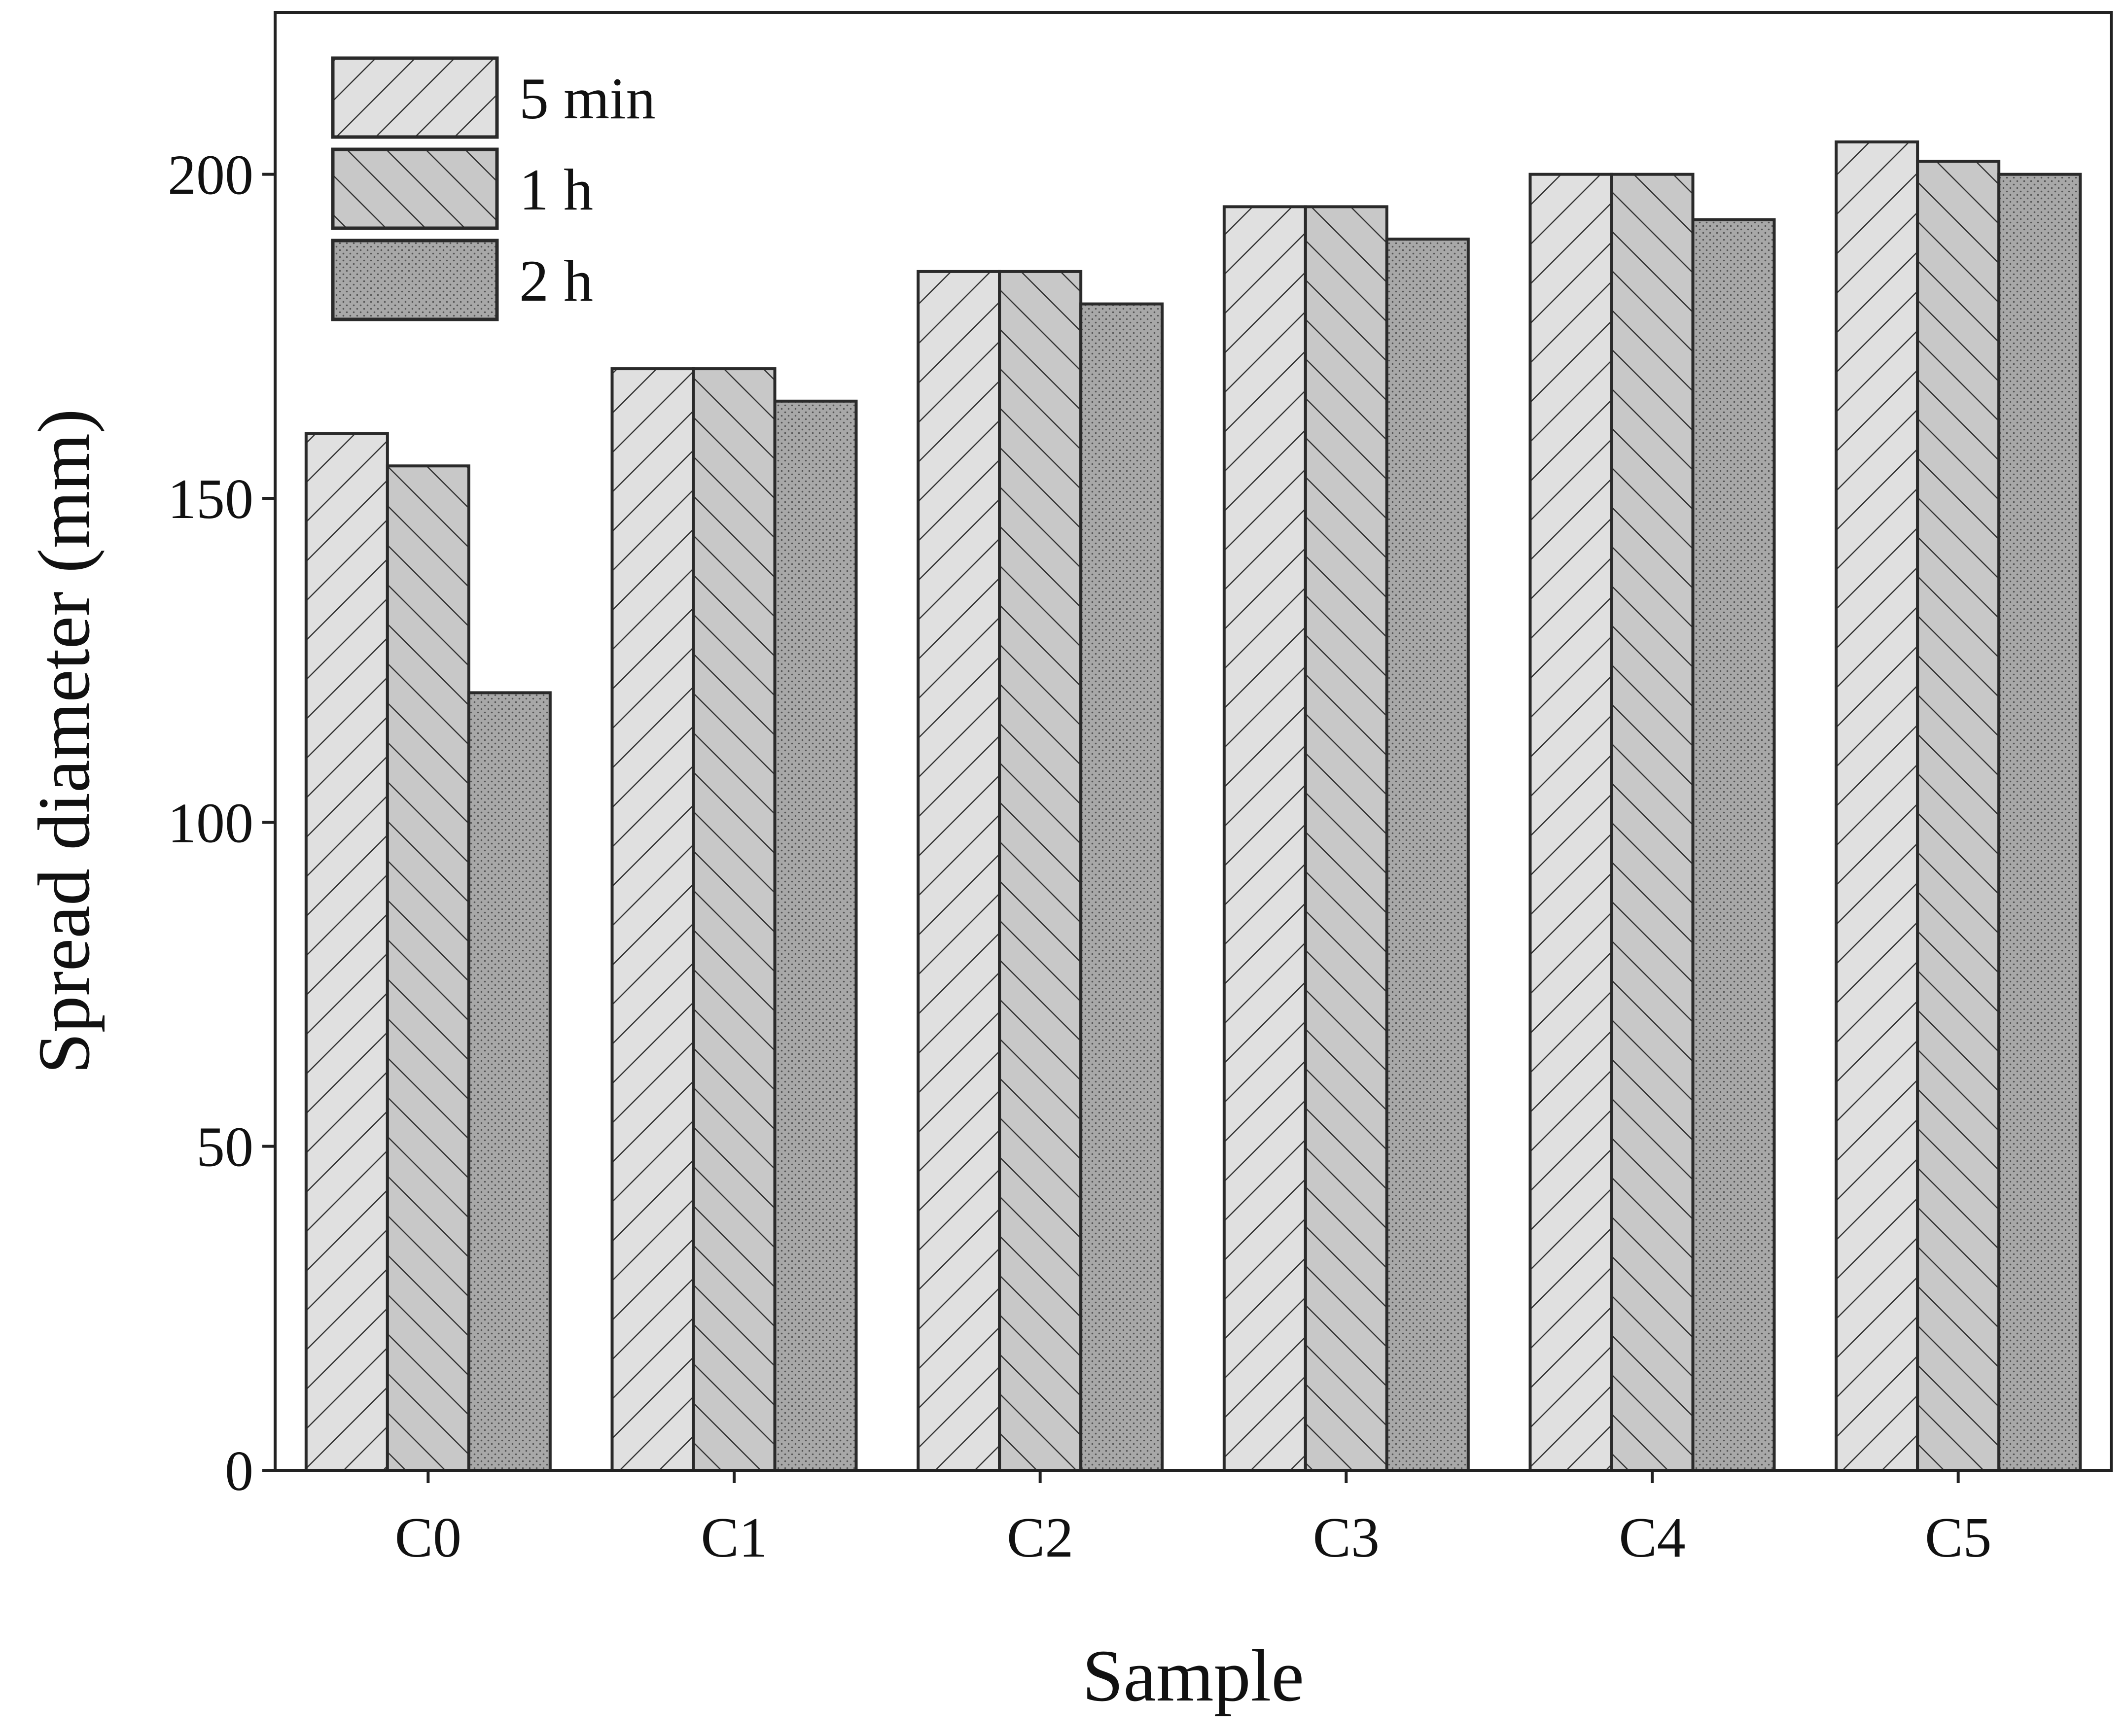  What do you see at coordinates (1652, 1537) in the screenshot?
I see `x-tick-label-c4: C4` at bounding box center [1652, 1537].